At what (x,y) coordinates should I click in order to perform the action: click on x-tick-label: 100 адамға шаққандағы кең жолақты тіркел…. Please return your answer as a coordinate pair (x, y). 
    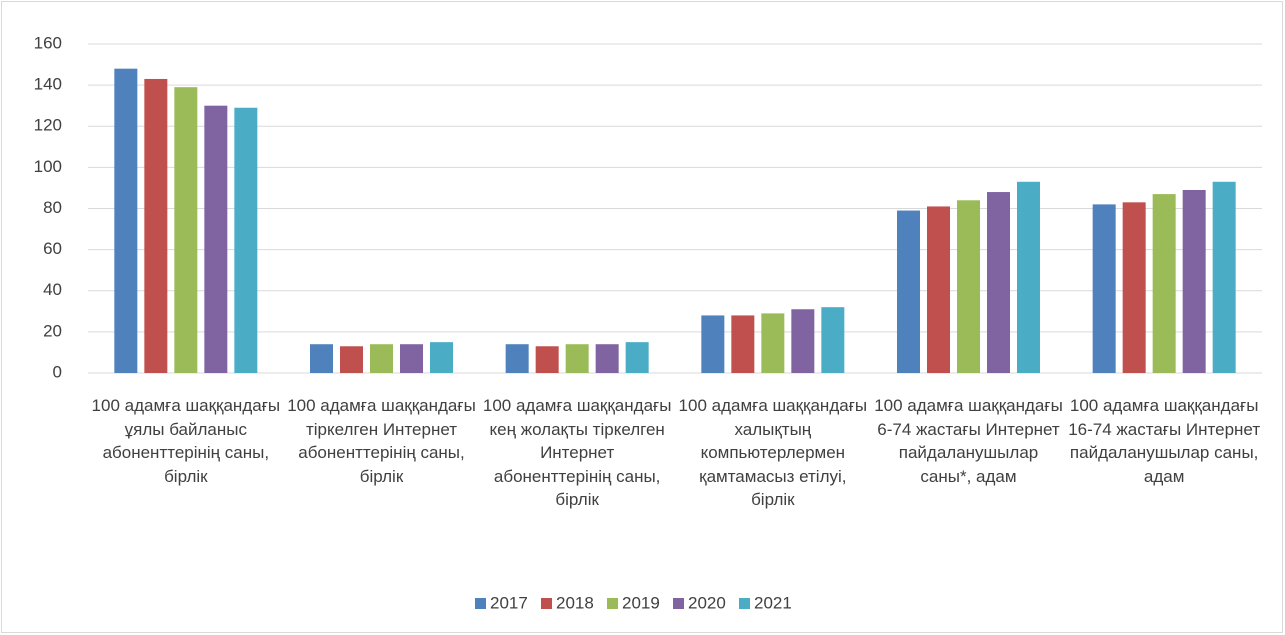
    Looking at the image, I should click on (577, 452).